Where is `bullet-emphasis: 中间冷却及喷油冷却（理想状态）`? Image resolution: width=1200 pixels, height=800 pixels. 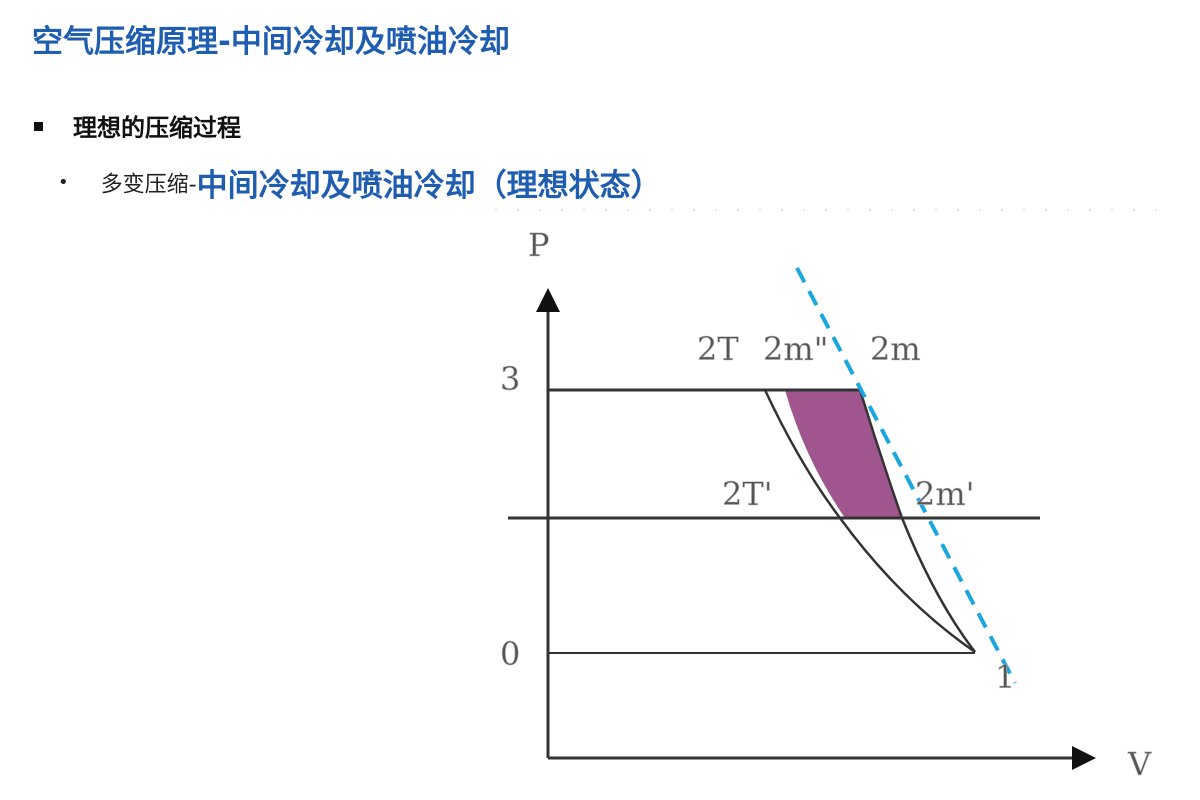
bullet-emphasis: 中间冷却及喷油冷却（理想状态） is located at coordinates (429, 186).